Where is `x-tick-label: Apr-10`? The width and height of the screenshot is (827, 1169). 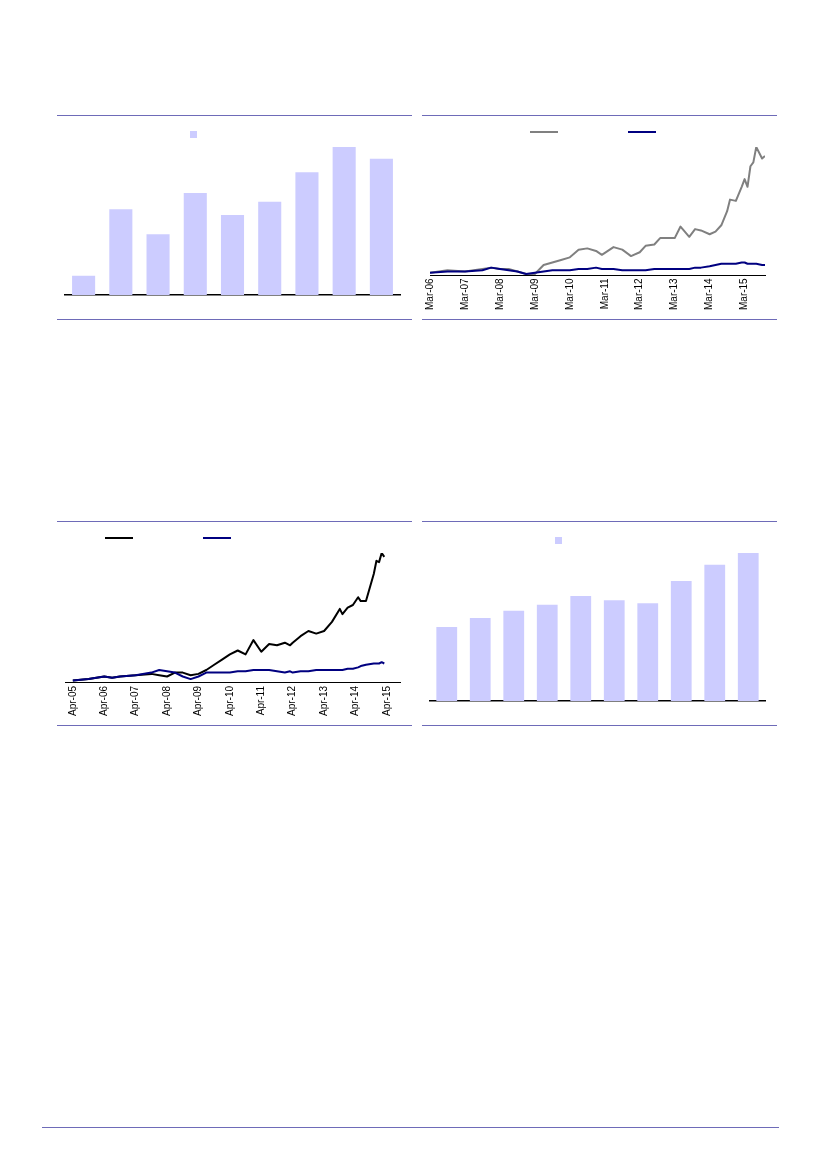
x-tick-label: Apr-10 is located at coordinates (229, 700).